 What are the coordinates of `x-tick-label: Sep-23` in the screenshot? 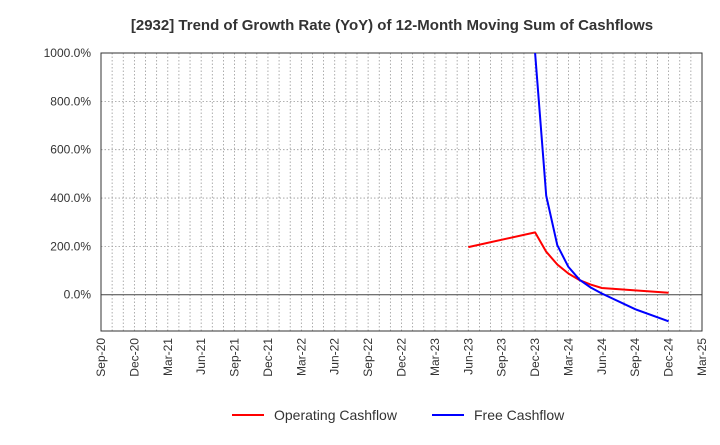 It's located at (502, 357).